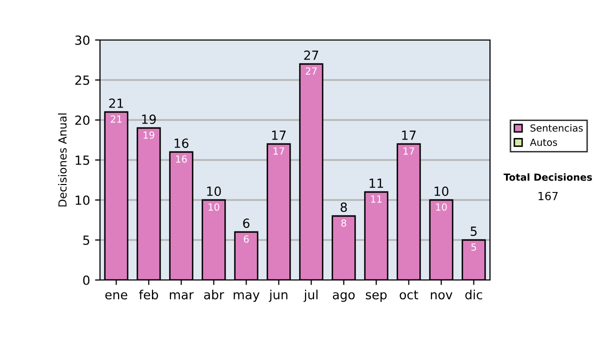 This screenshot has height=340, width=600. I want to click on data-label: 8, so click(343, 223).